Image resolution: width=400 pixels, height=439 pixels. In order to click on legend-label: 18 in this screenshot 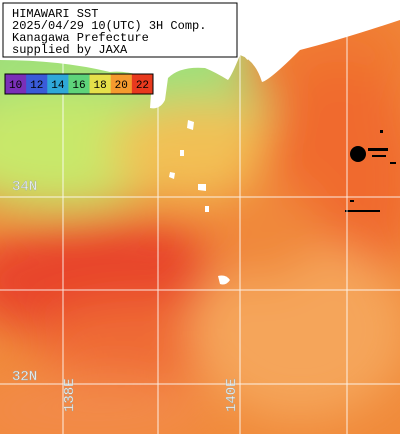, I will do `click(100, 86)`.